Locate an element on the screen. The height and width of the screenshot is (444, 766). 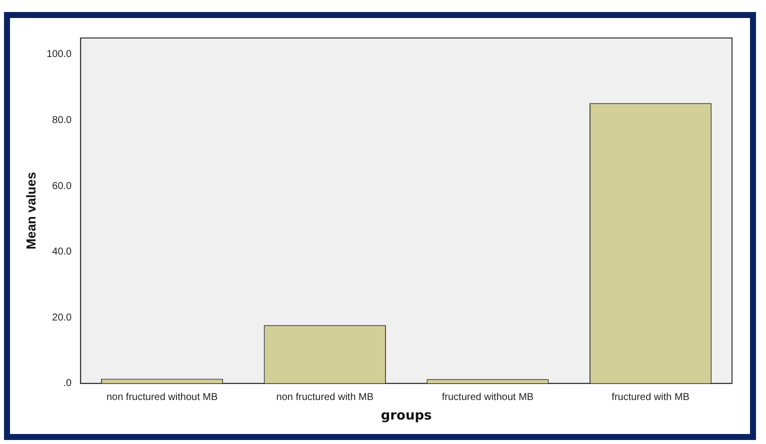
y-tick-label: .0 is located at coordinates (67, 384).